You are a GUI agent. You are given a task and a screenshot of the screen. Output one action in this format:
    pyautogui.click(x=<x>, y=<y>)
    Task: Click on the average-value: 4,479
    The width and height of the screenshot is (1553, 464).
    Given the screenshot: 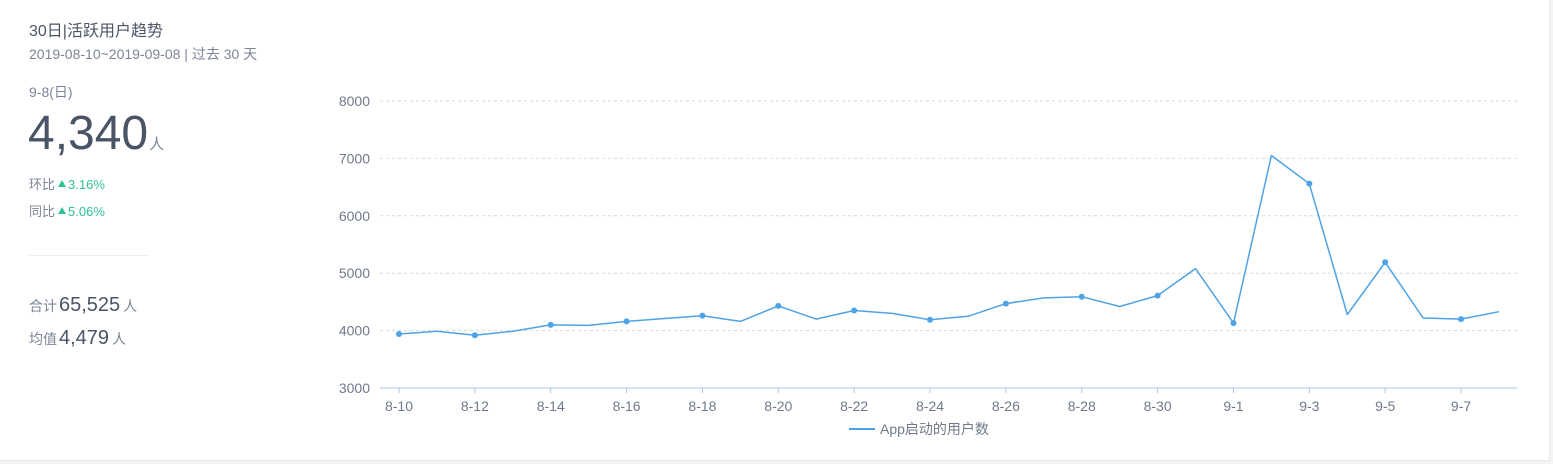 What is the action you would take?
    pyautogui.click(x=84, y=338)
    